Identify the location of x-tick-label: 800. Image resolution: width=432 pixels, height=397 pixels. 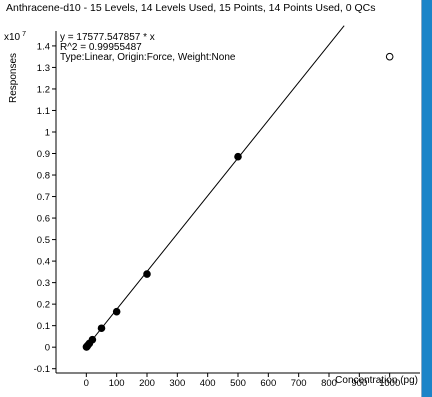
(329, 383).